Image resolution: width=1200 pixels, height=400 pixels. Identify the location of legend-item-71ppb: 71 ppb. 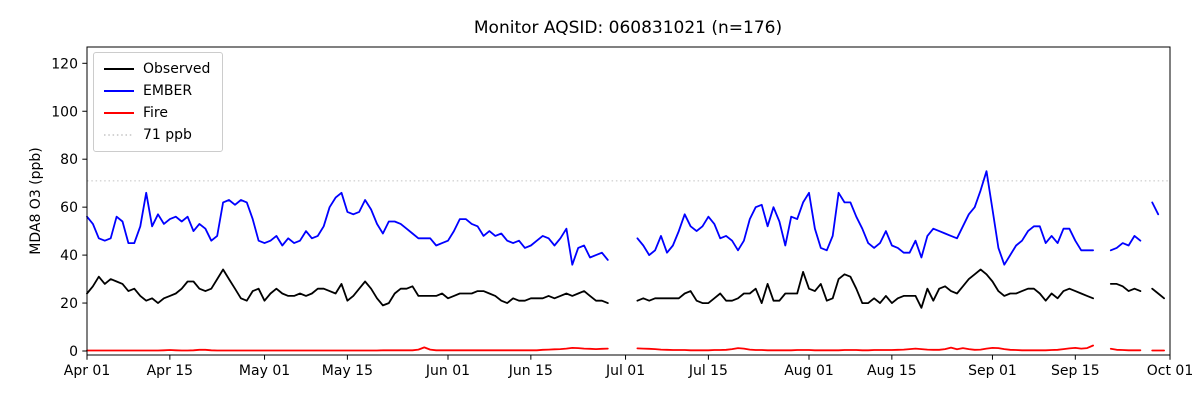
(157, 135).